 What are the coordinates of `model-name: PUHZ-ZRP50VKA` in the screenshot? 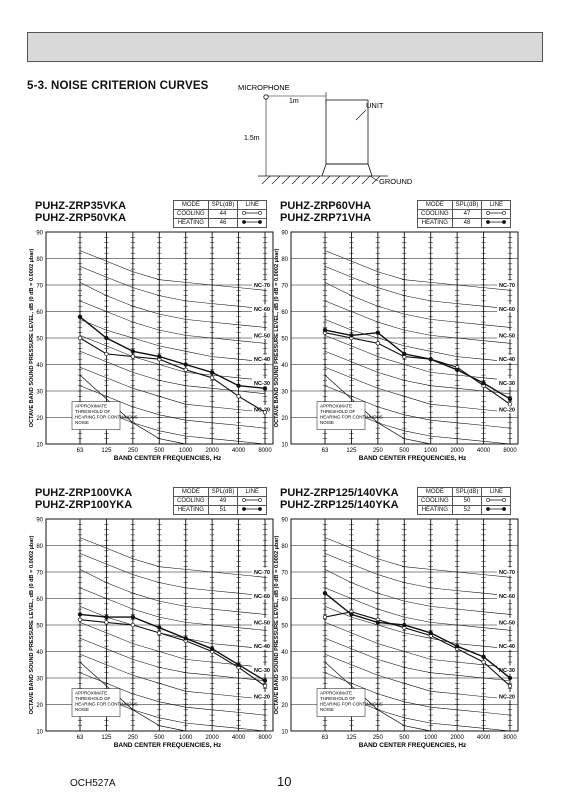 It's located at (81, 218).